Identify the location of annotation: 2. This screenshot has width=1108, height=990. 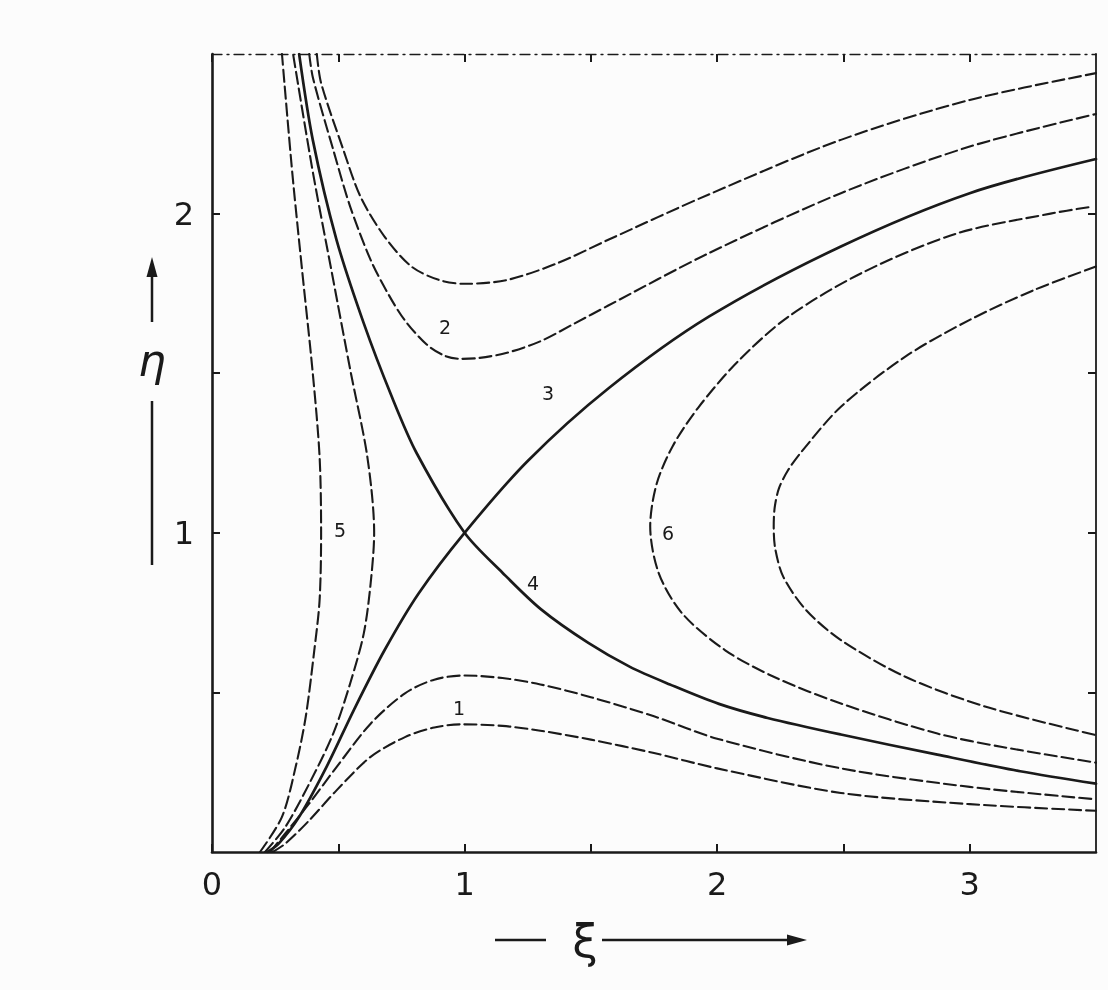
(445, 327).